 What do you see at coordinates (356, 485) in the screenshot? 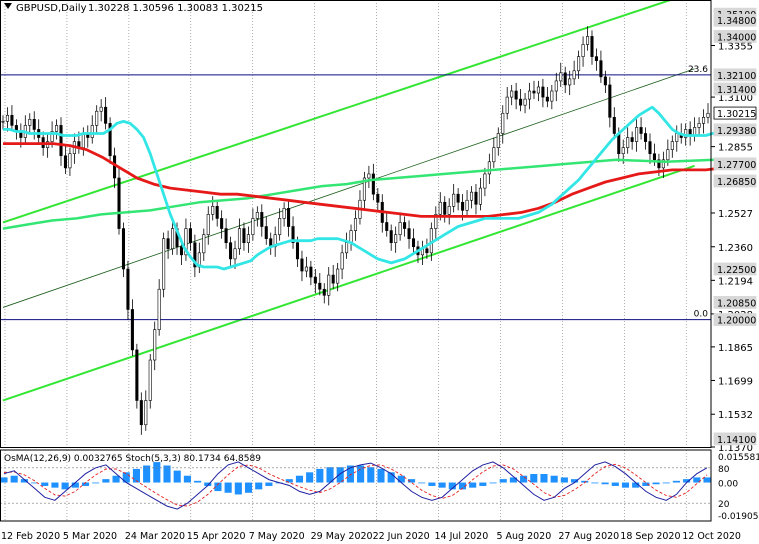
I see `indicator-pane-frame` at bounding box center [356, 485].